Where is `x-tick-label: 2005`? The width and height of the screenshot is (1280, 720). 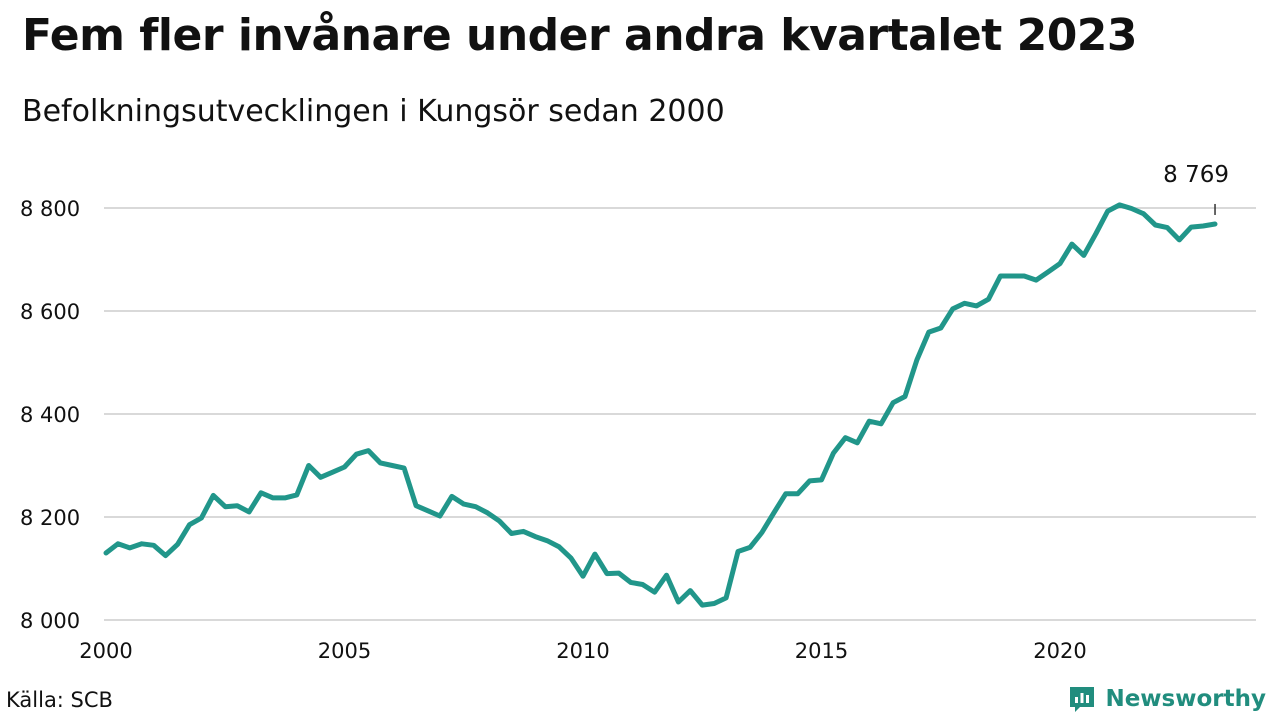
x-tick-label: 2005 is located at coordinates (344, 651).